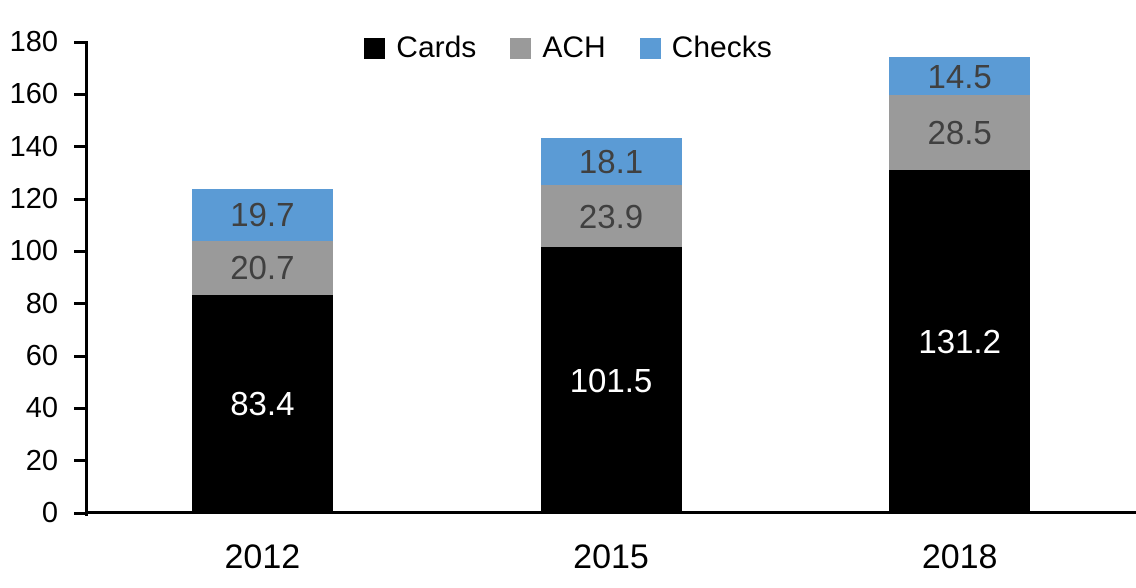 The image size is (1136, 588). I want to click on x-axis-line, so click(610, 512).